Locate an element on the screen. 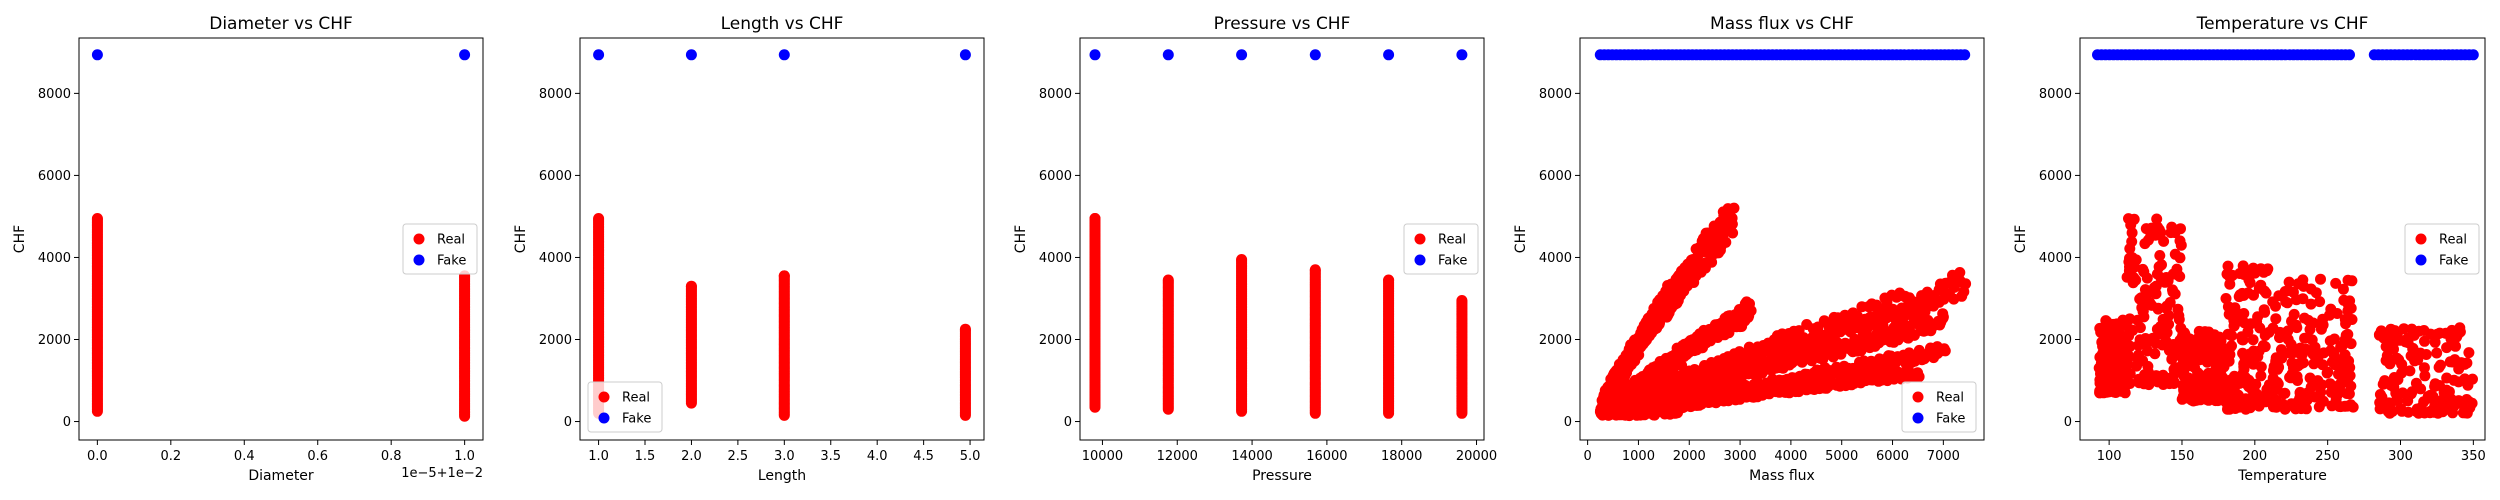 The image size is (2500, 500). x-tick-label: 4.0 is located at coordinates (877, 456).